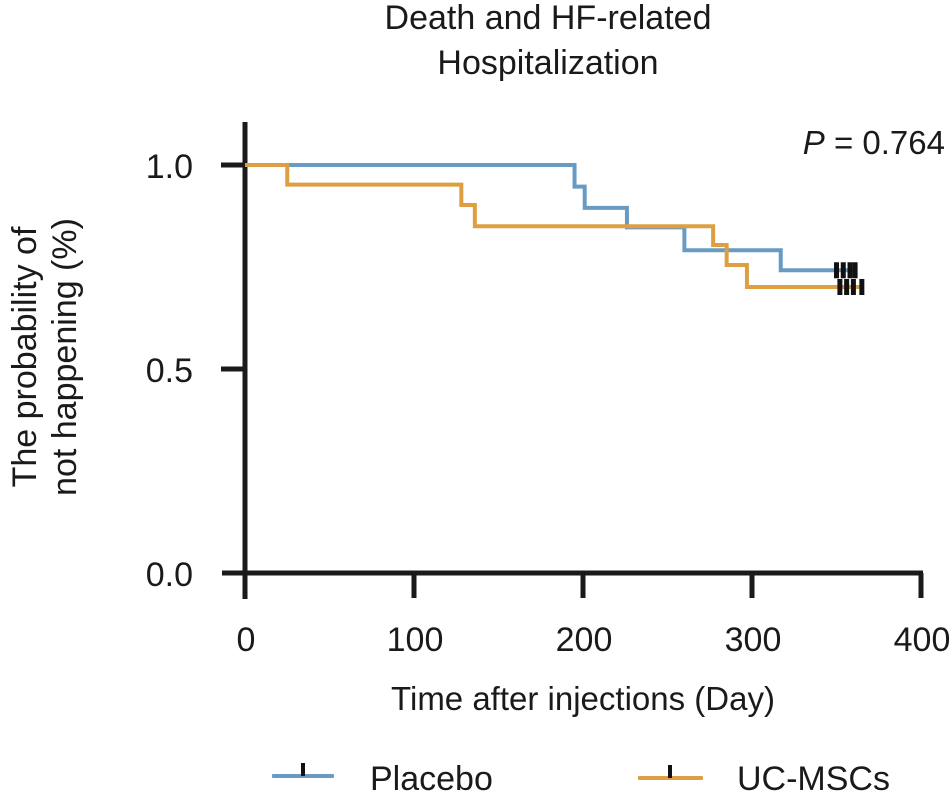 This screenshot has height=807, width=951. What do you see at coordinates (853, 286) in the screenshot?
I see `censor-mark-uc-mscs-day360` at bounding box center [853, 286].